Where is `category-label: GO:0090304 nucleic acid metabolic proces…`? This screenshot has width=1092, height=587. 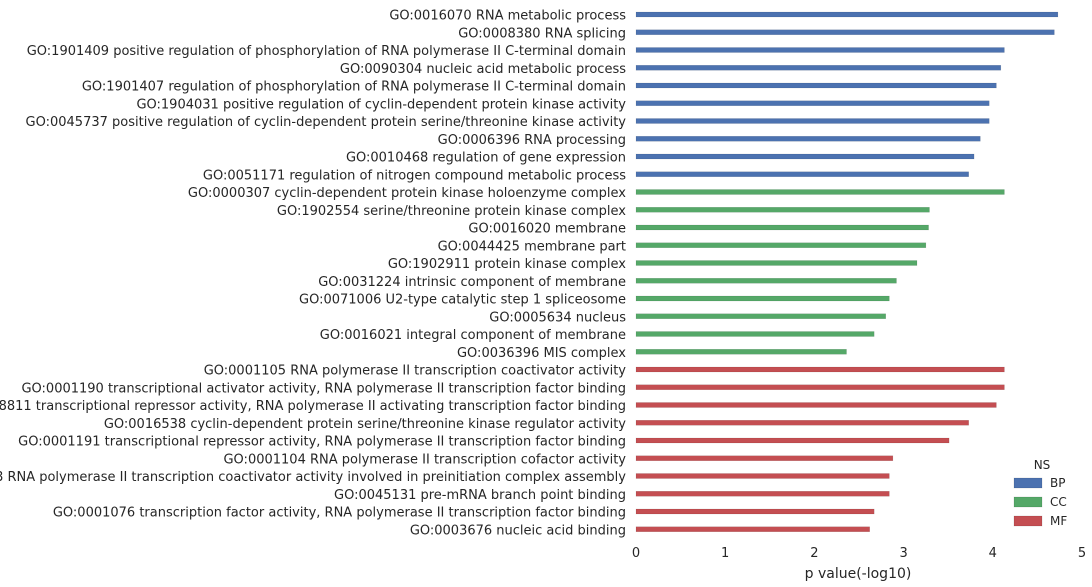 category-label: GO:0090304 nucleic acid metabolic proces… is located at coordinates (483, 69).